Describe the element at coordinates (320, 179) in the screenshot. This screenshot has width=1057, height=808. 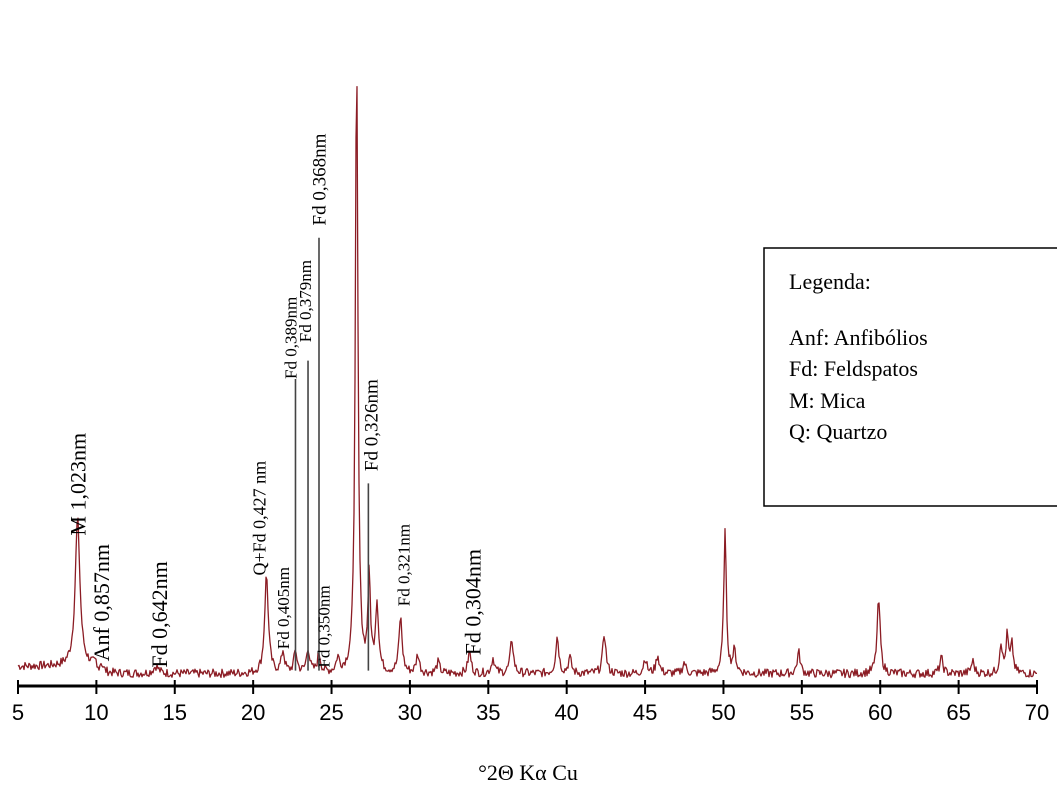
I see `peak-label: Fd 0,368nm` at that location.